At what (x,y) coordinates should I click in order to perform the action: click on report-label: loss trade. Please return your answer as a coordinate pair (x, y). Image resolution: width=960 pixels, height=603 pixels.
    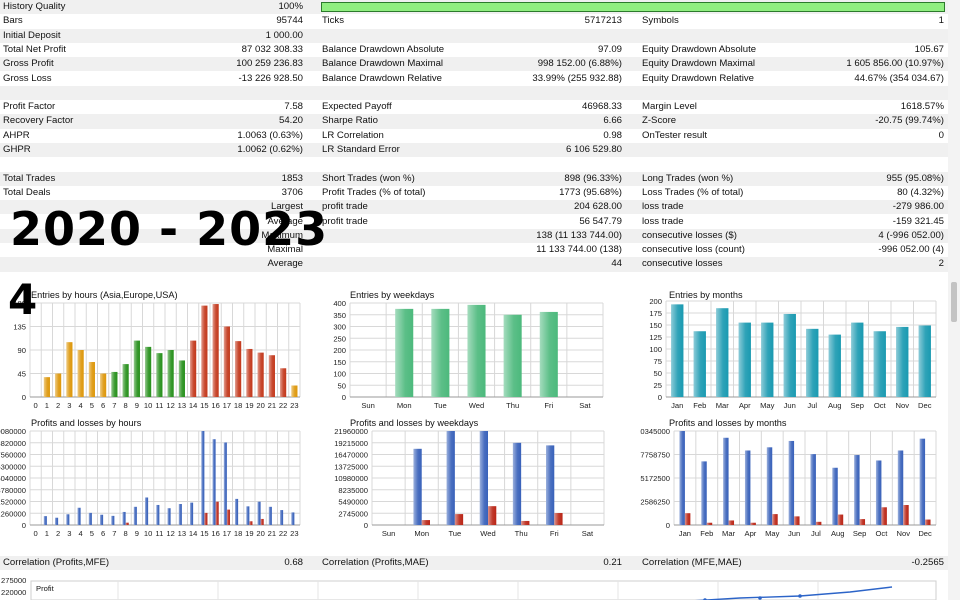
    Looking at the image, I should click on (663, 207).